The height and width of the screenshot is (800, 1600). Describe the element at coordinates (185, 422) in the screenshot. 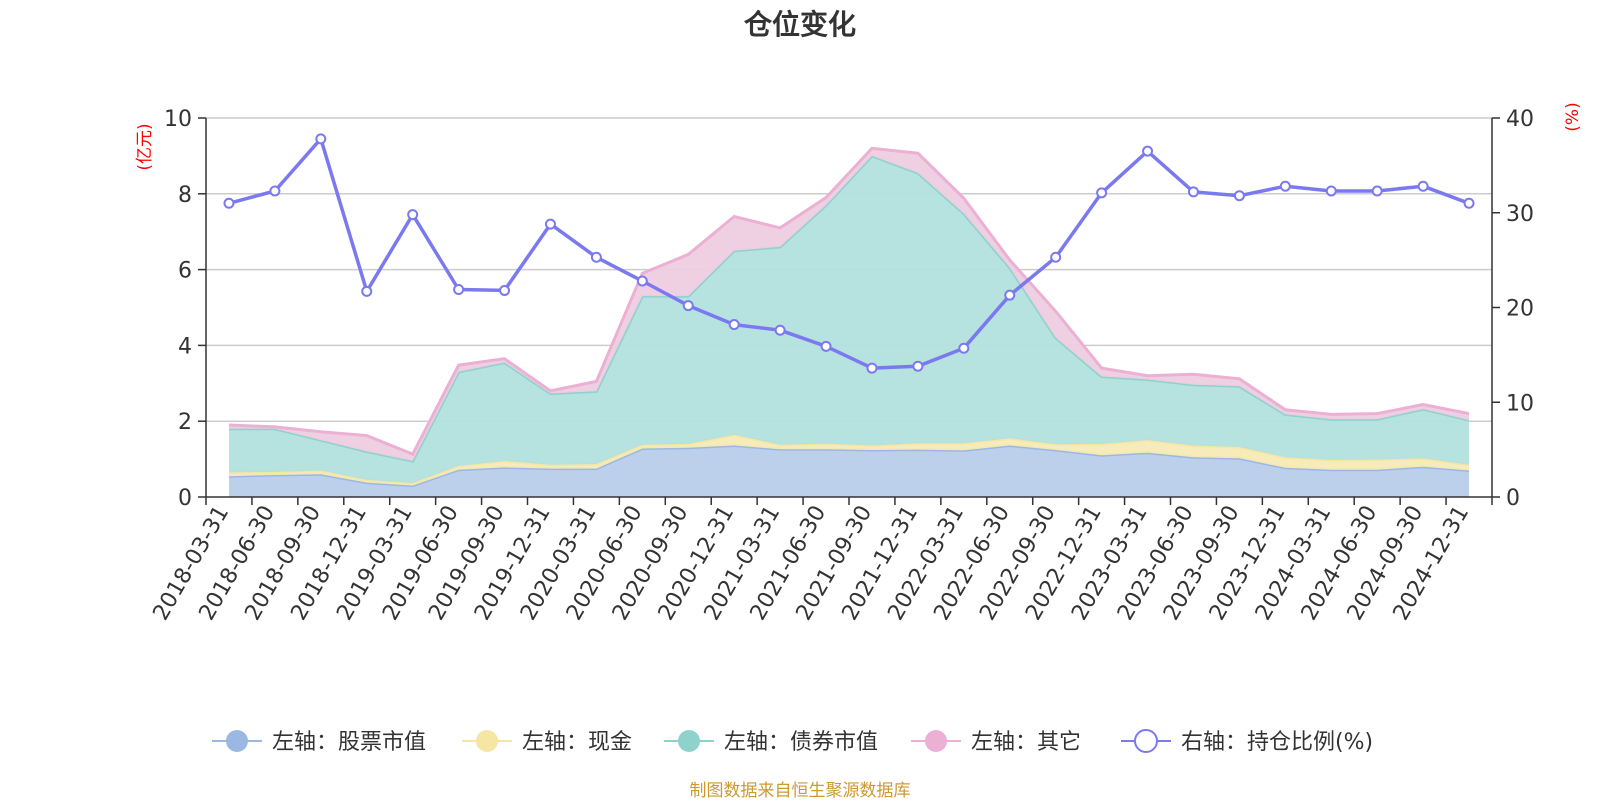

I see `left-tick-label: 2` at that location.